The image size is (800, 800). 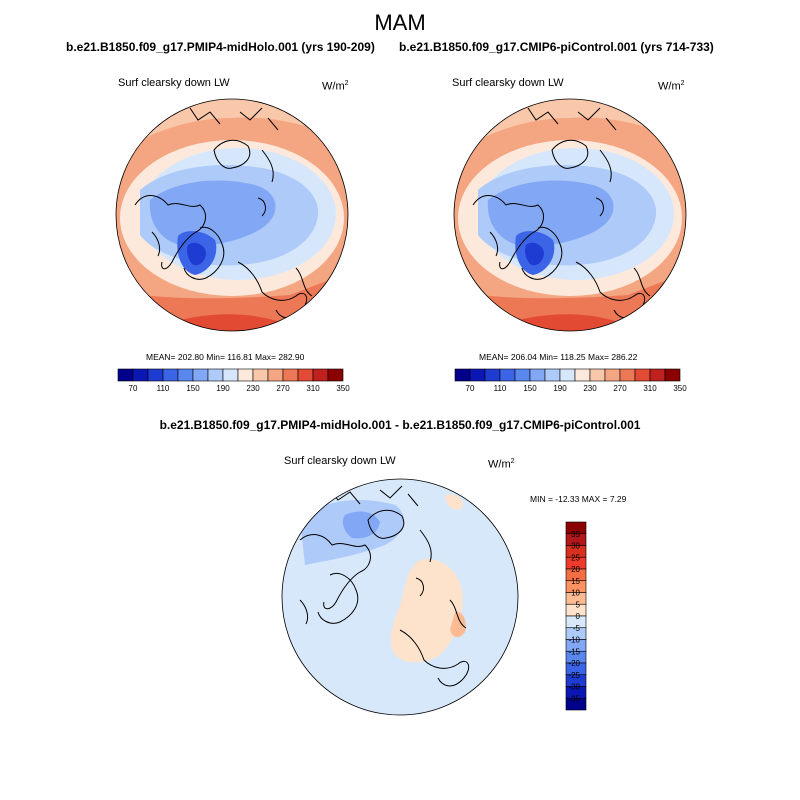 I want to click on right-map-border, so click(x=570, y=215).